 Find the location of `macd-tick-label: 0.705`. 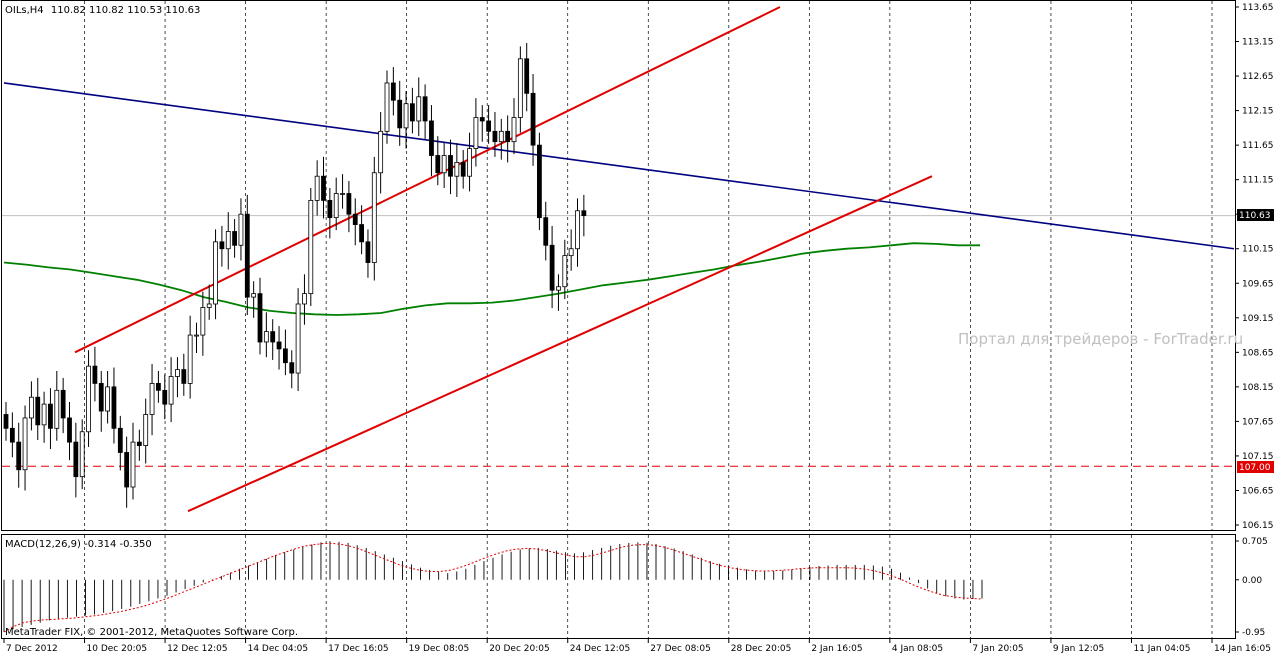

macd-tick-label: 0.705 is located at coordinates (1255, 542).